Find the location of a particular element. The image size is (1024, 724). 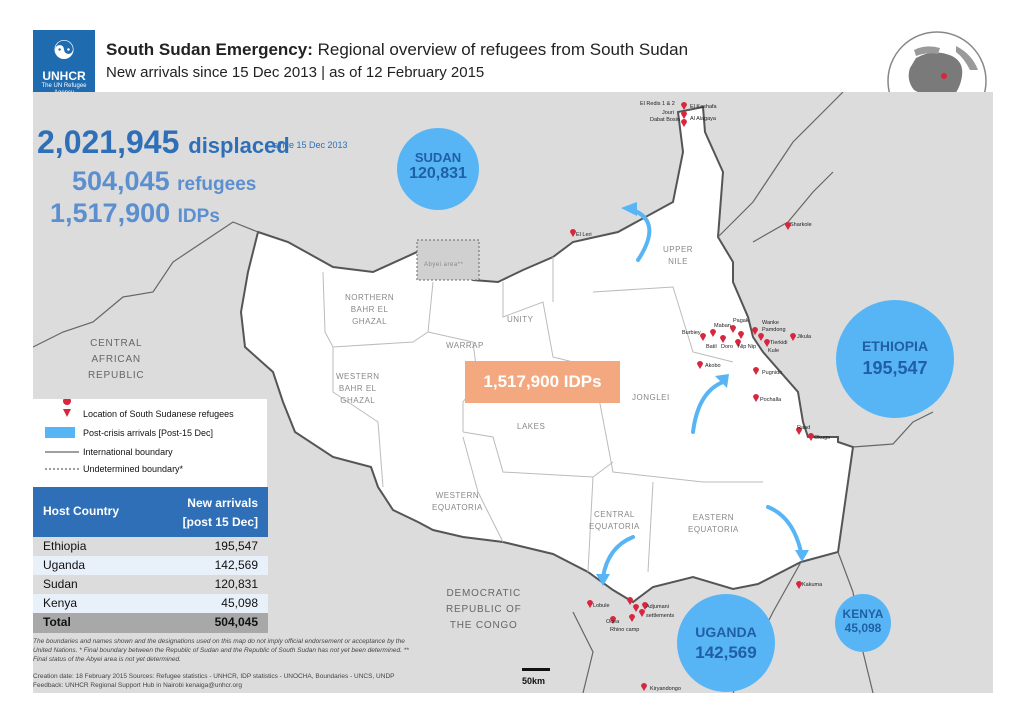

site-label: Pagak is located at coordinates (741, 321).